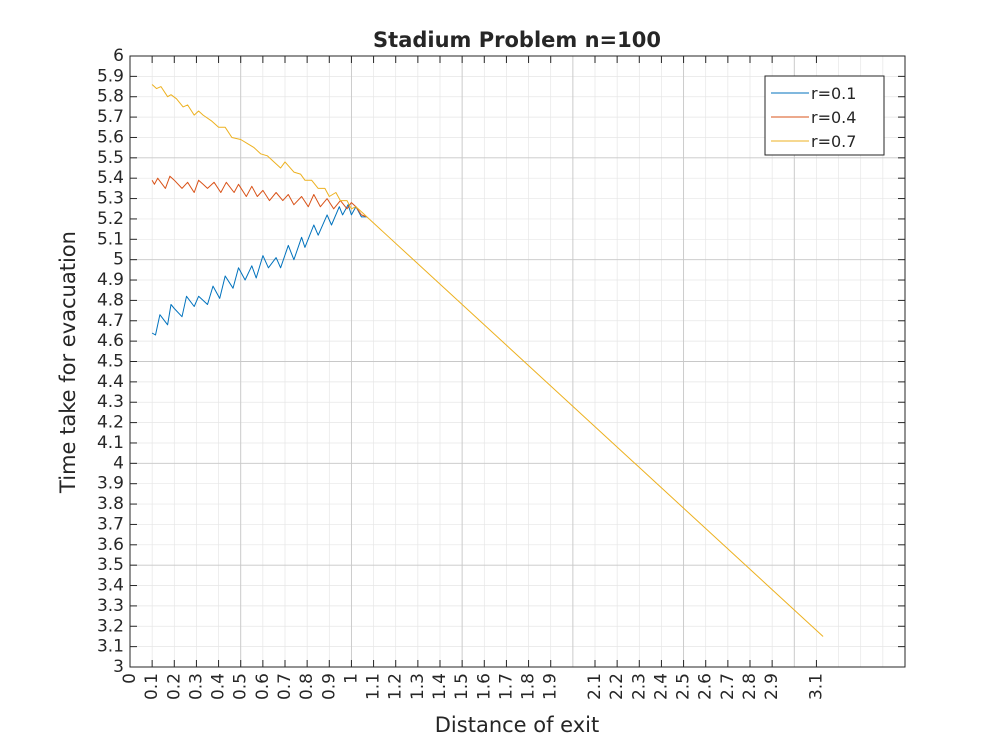  Describe the element at coordinates (396, 686) in the screenshot. I see `x-tick-label: 1.2` at that location.